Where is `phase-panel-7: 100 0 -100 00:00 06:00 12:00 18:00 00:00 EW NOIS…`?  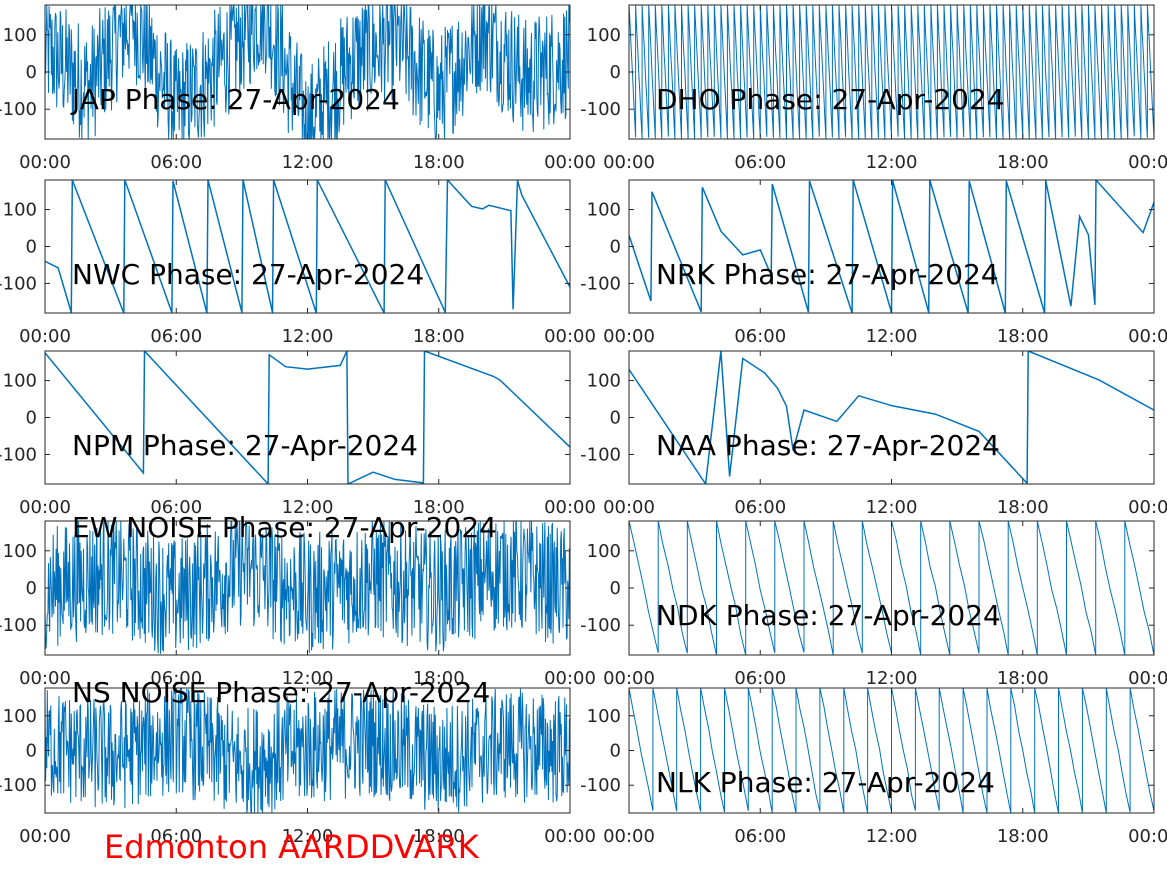 phase-panel-7: 100 0 -100 00:00 06:00 12:00 18:00 00:00 EW NOIS… is located at coordinates (298, 600).